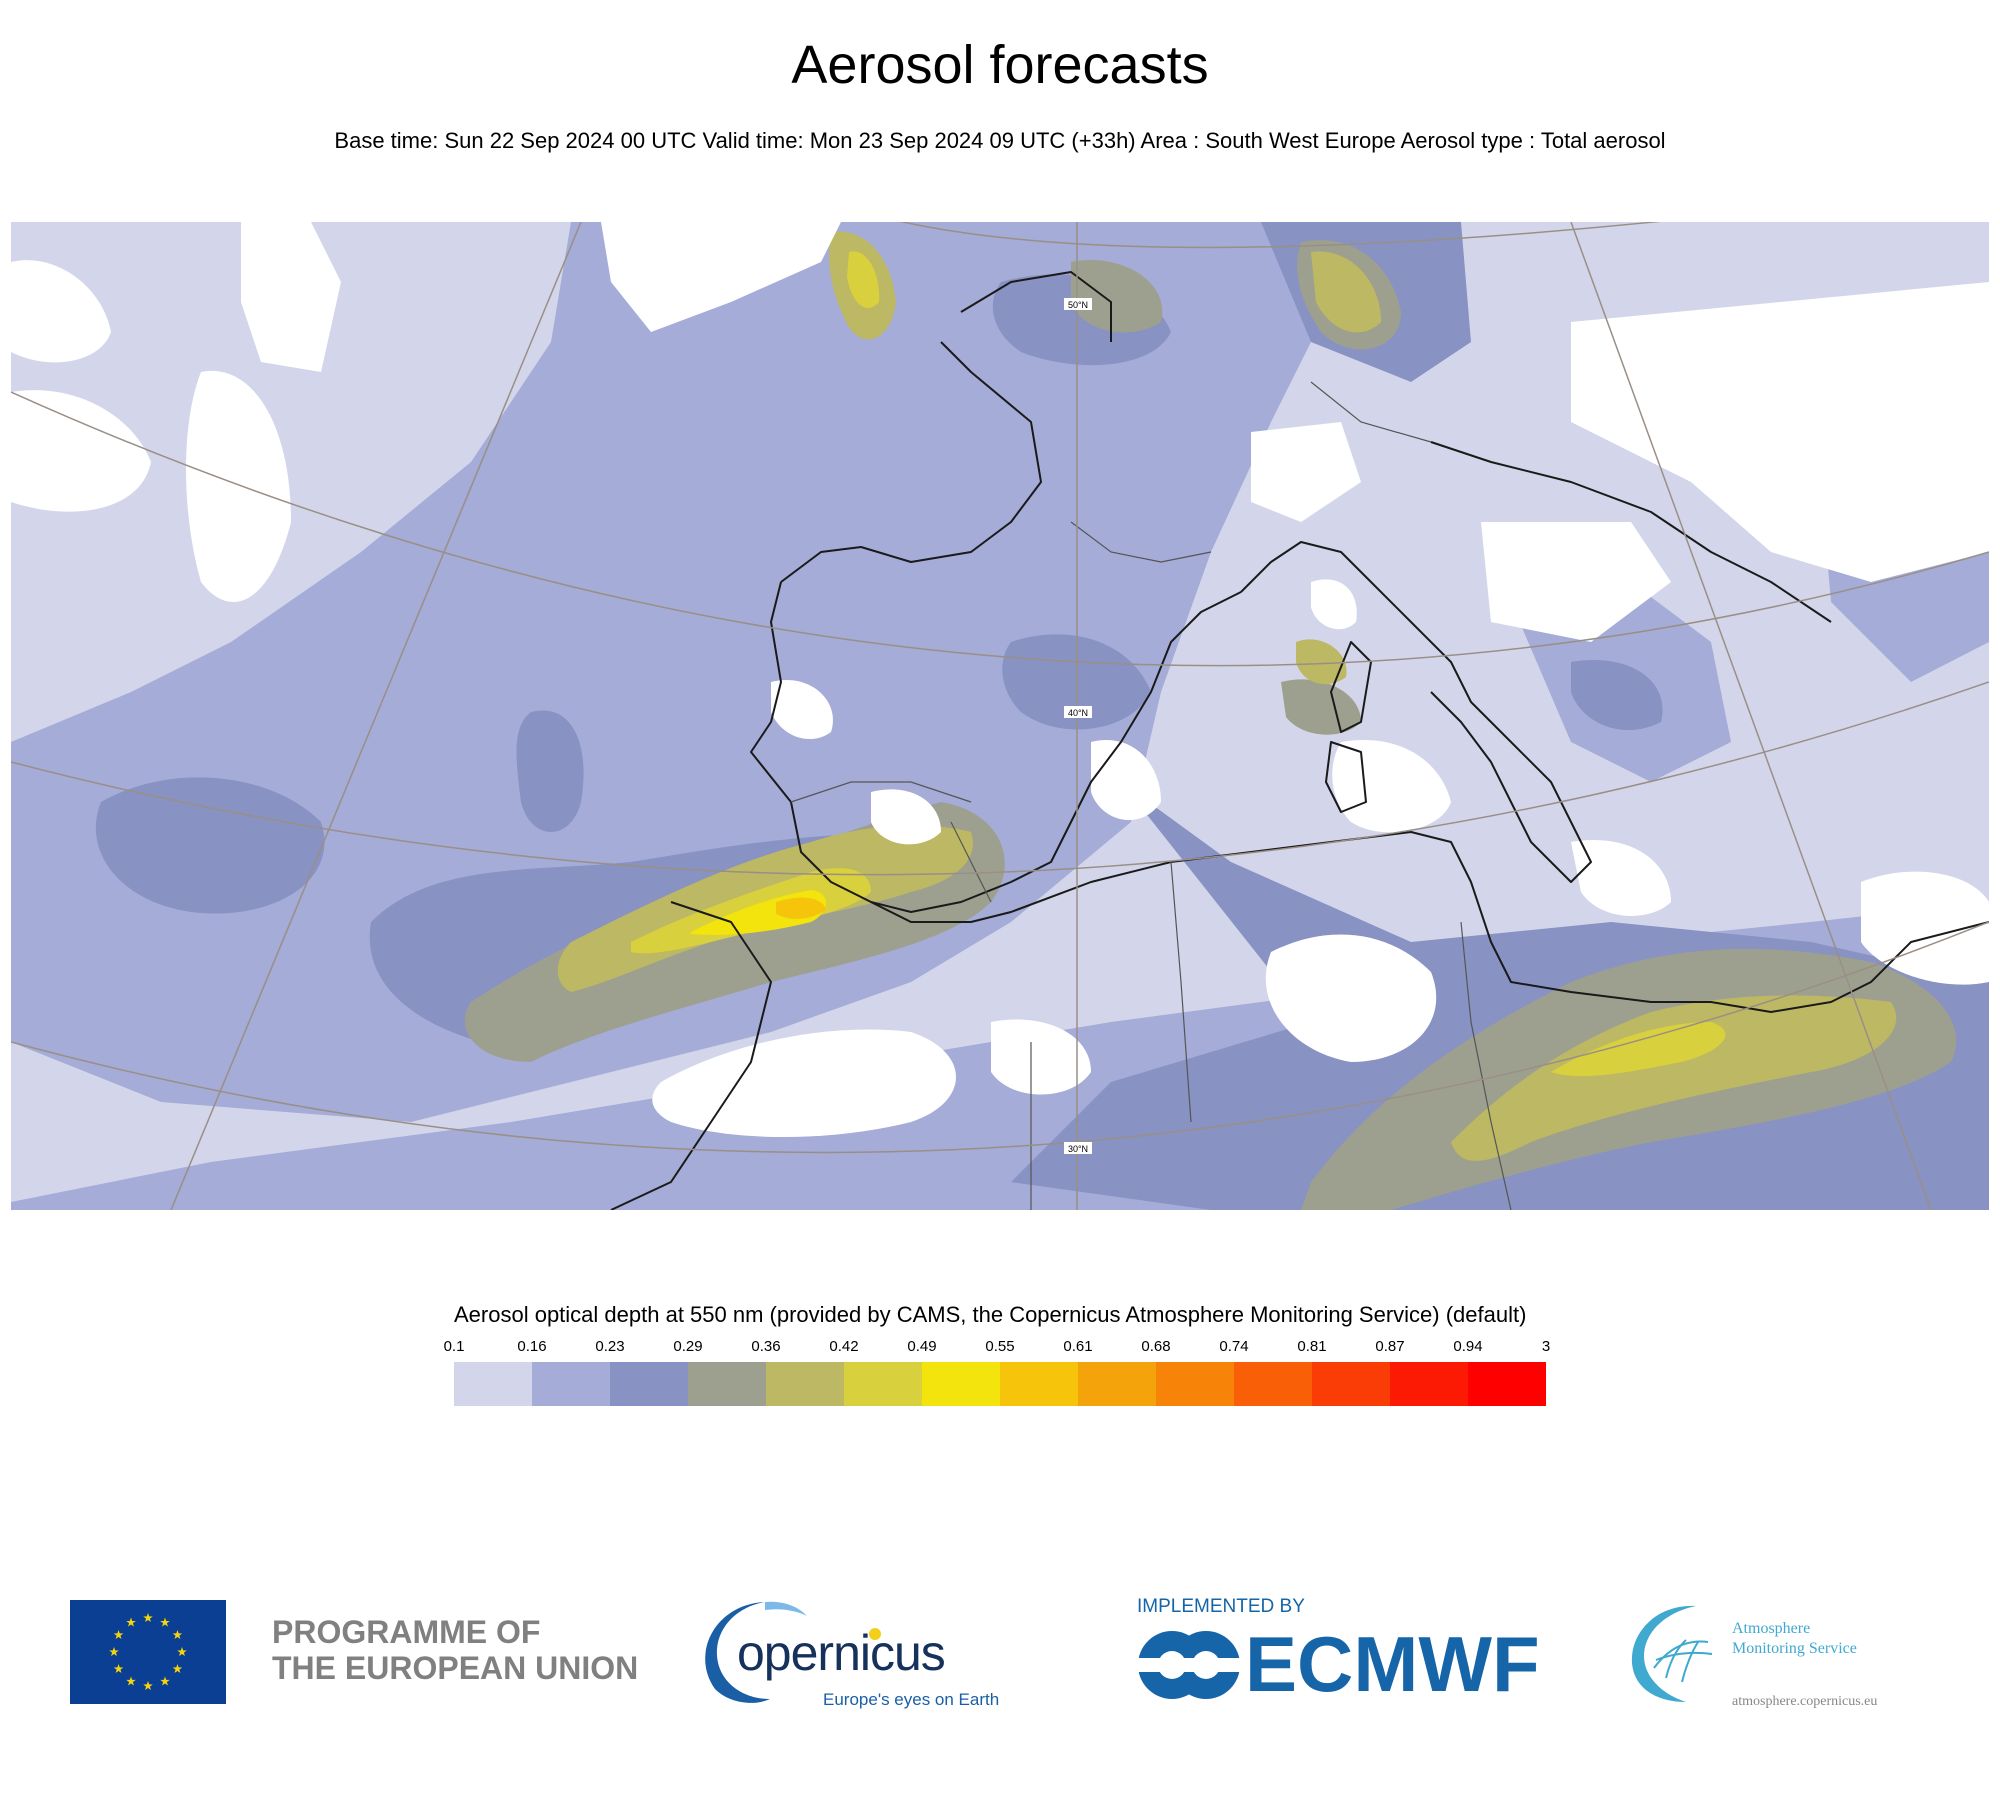 The height and width of the screenshot is (1800, 2000). What do you see at coordinates (1771, 1628) in the screenshot?
I see `cams-text-line1: Atmosphere` at bounding box center [1771, 1628].